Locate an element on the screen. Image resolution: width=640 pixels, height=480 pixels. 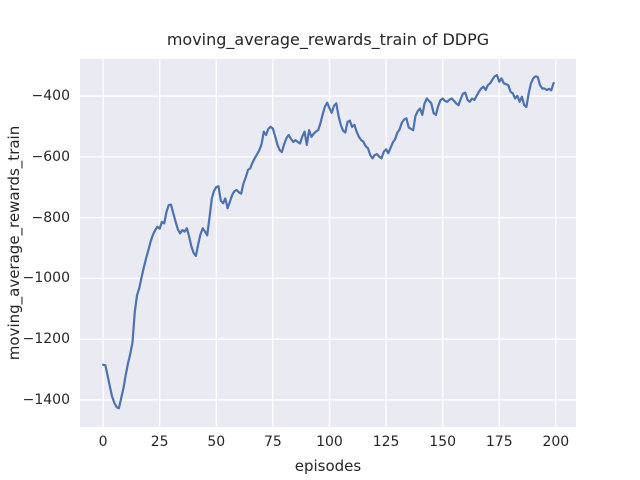
y-tick-label: −800 is located at coordinates (50, 217).